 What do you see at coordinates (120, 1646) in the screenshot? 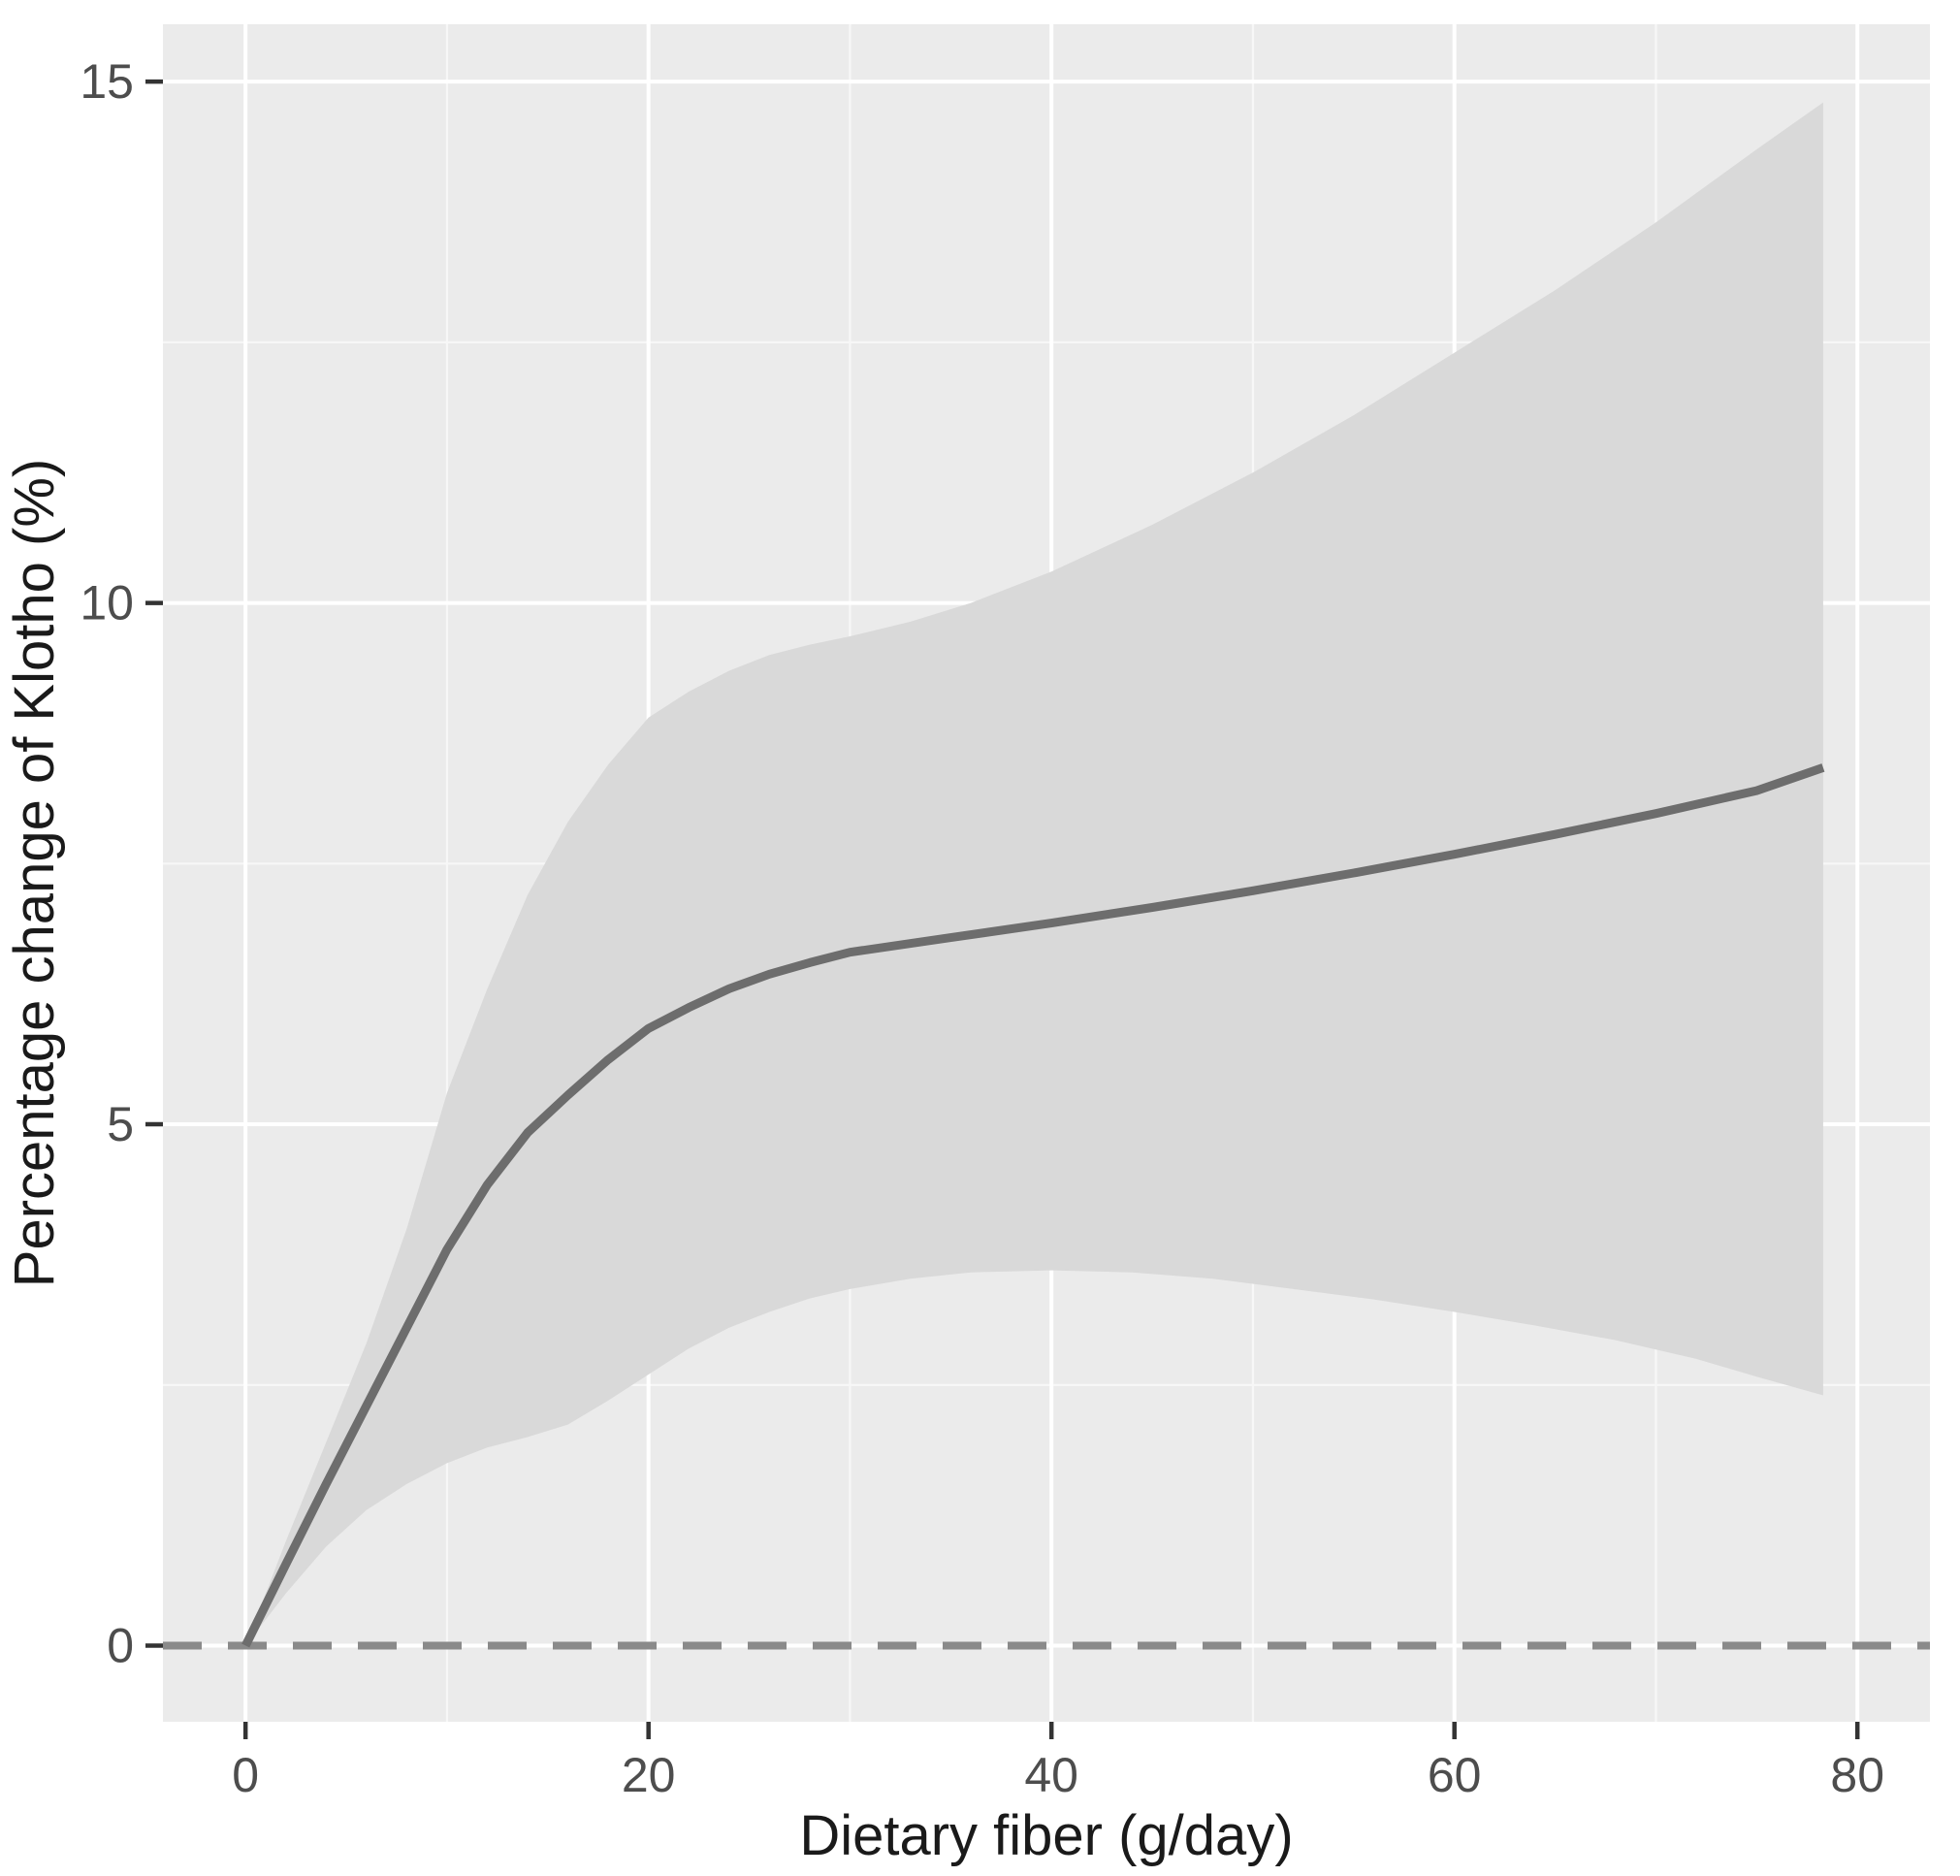
I see `y-tick-label: 0` at bounding box center [120, 1646].